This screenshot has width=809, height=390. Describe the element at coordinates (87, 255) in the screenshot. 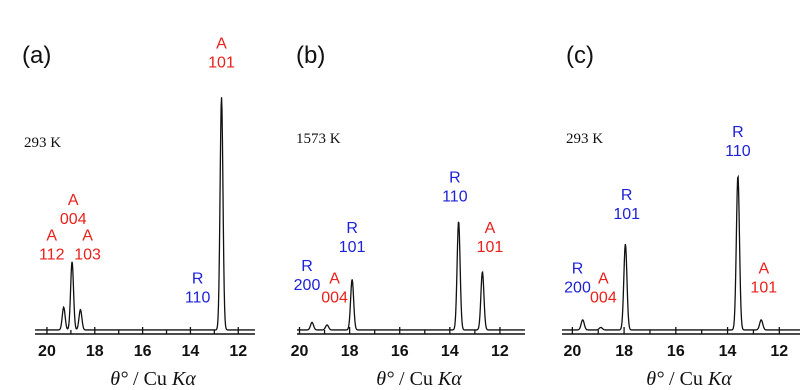

I see `peak-hkl-label: 103` at that location.